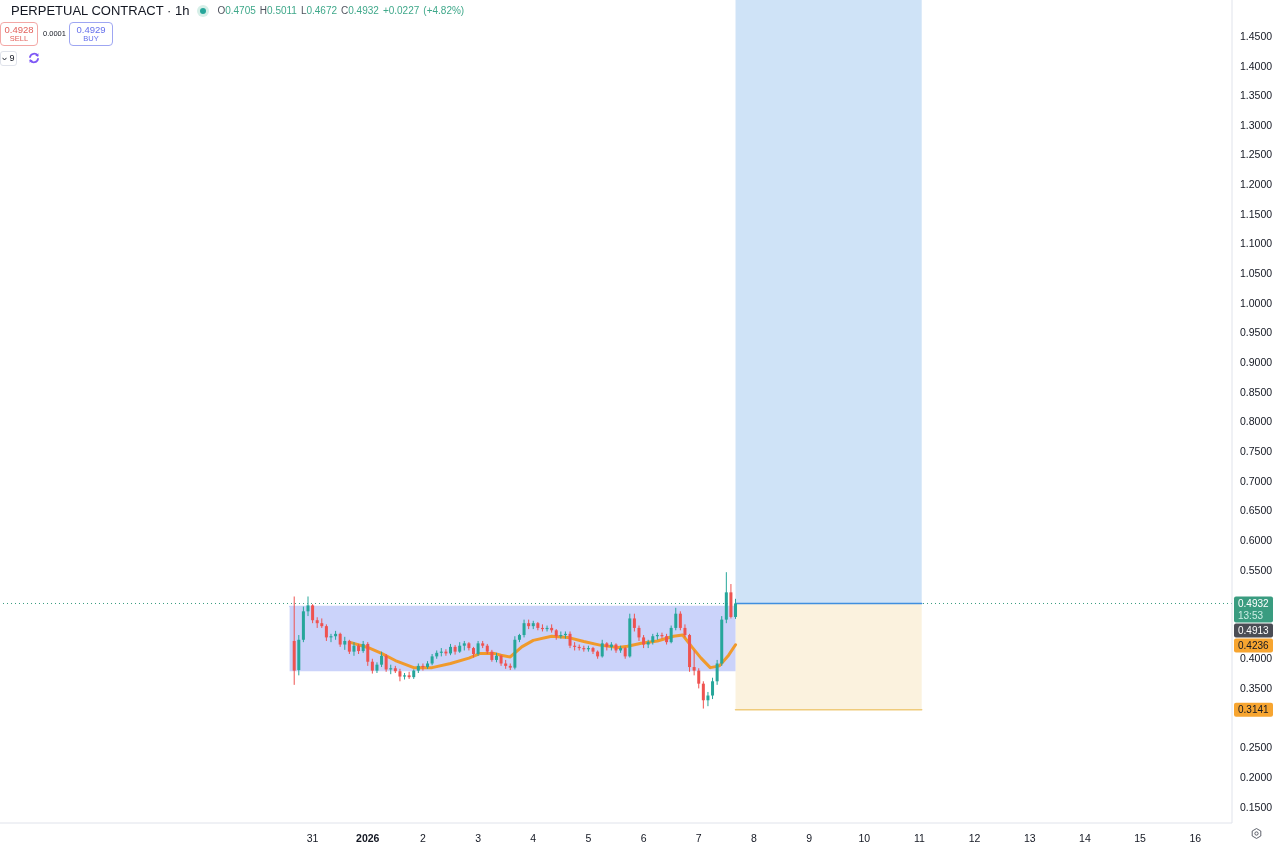  What do you see at coordinates (423, 838) in the screenshot?
I see `x-tick-label: 2` at bounding box center [423, 838].